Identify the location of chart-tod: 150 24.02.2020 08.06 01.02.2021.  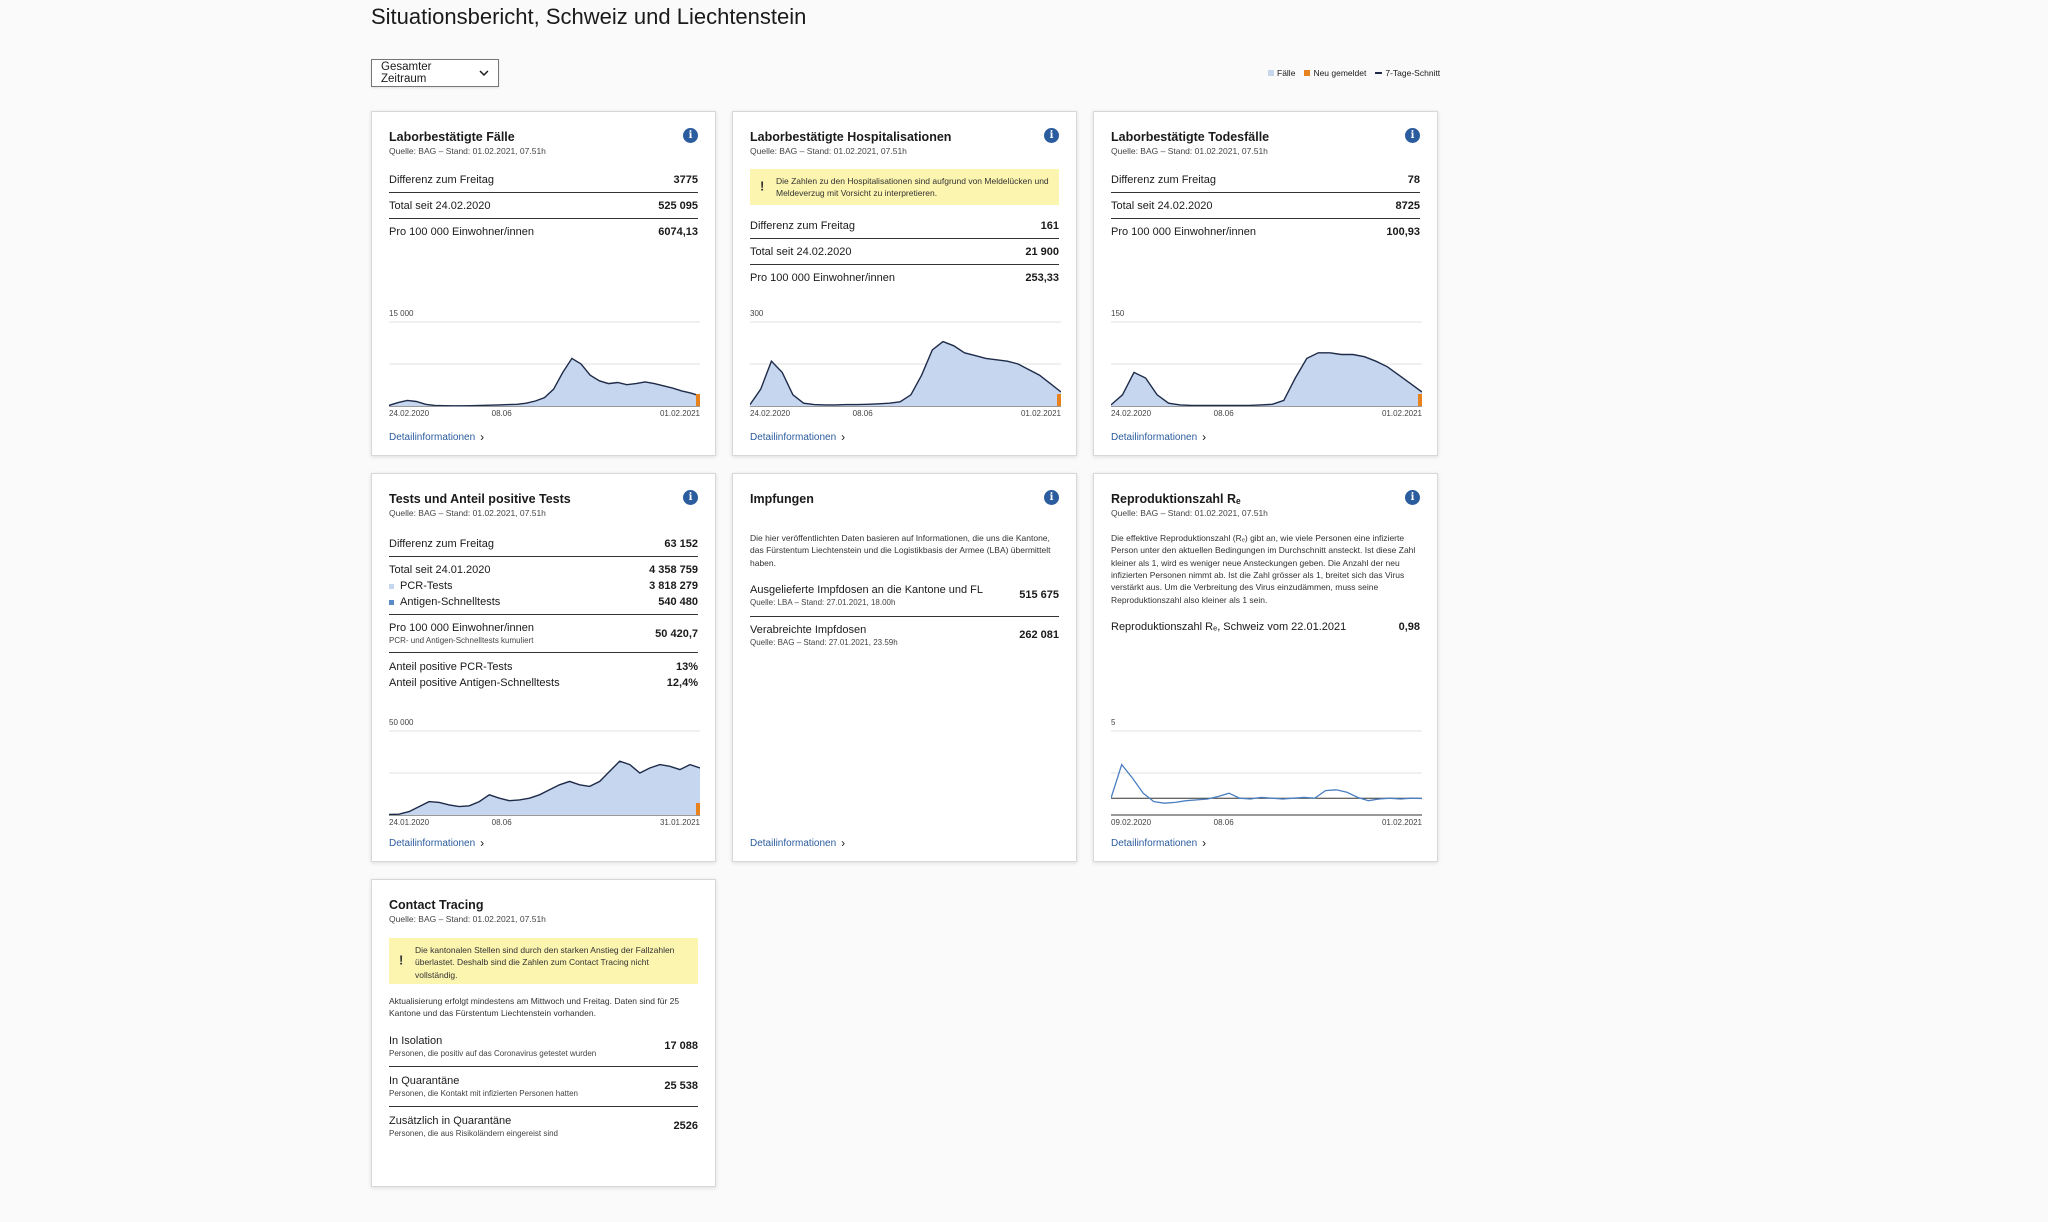
(1266, 364).